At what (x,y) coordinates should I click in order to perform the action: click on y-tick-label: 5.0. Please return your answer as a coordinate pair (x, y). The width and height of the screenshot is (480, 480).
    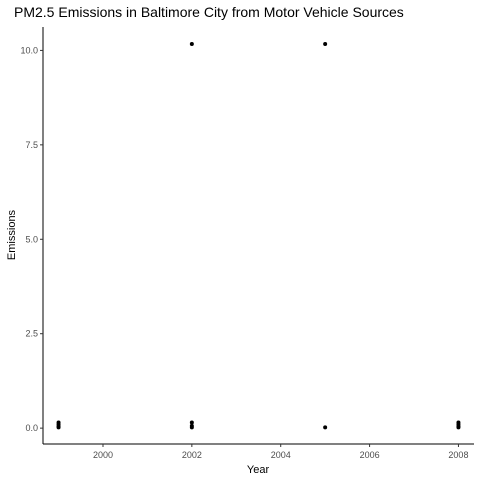
    Looking at the image, I should click on (31, 239).